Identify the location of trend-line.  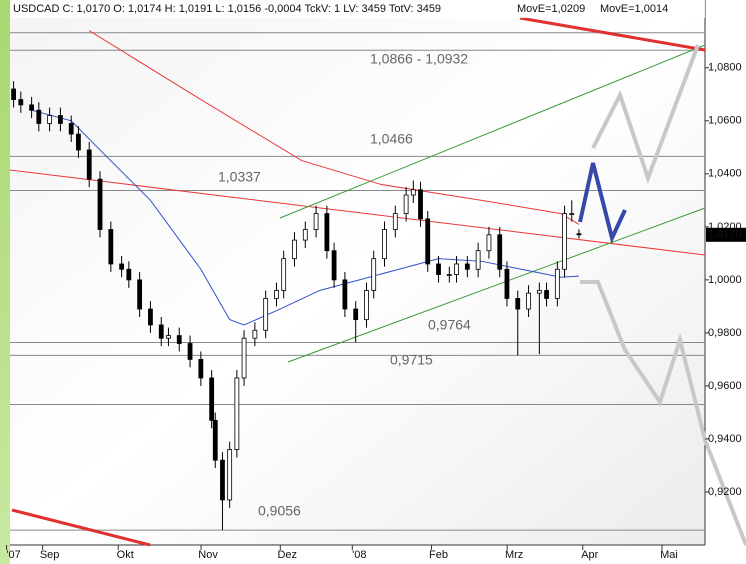
(357, 212).